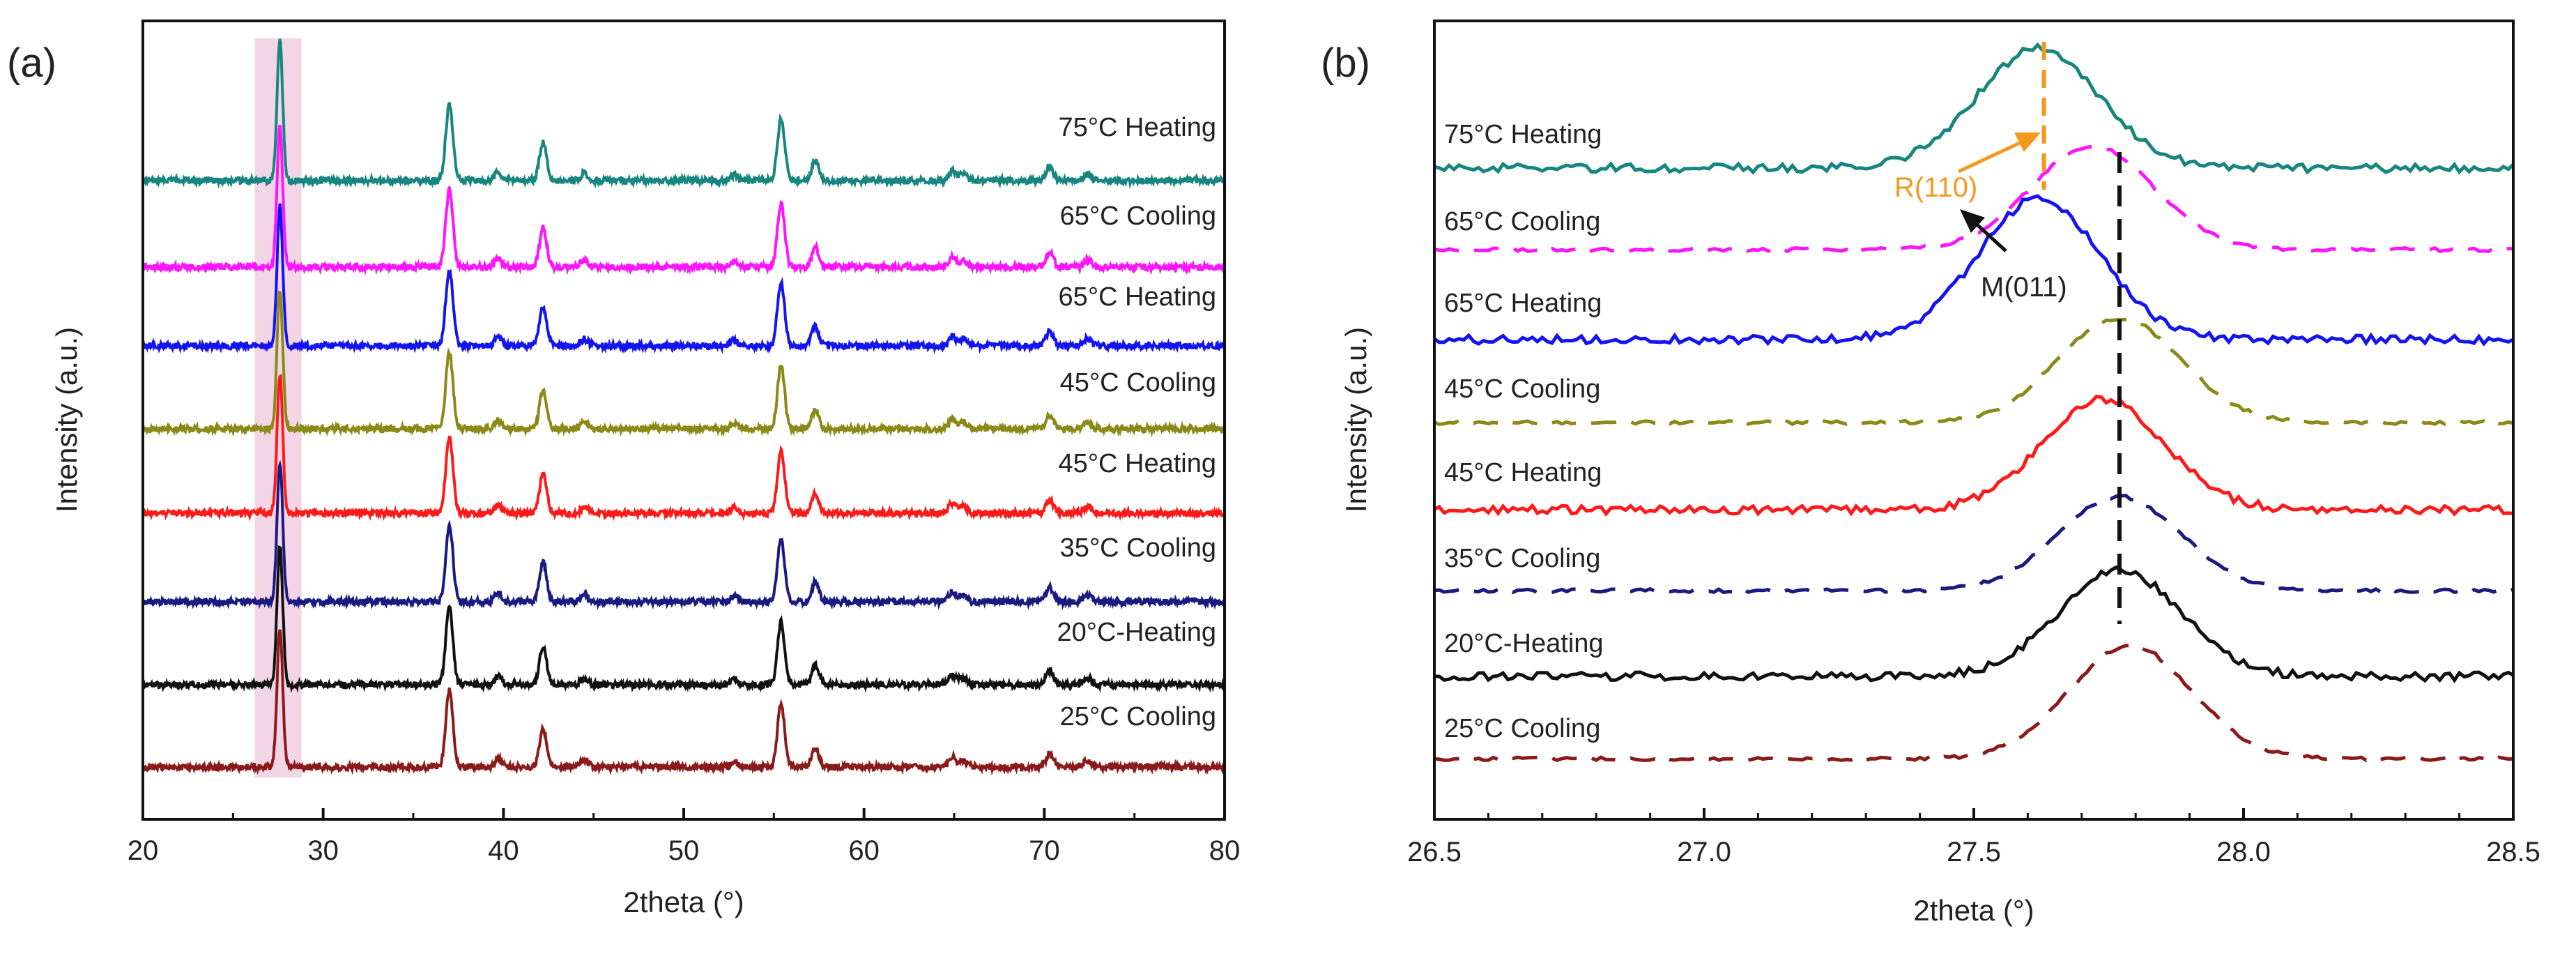 The height and width of the screenshot is (979, 2576). What do you see at coordinates (1935, 187) in the screenshot?
I see `r110-annotation-label: R(110)` at bounding box center [1935, 187].